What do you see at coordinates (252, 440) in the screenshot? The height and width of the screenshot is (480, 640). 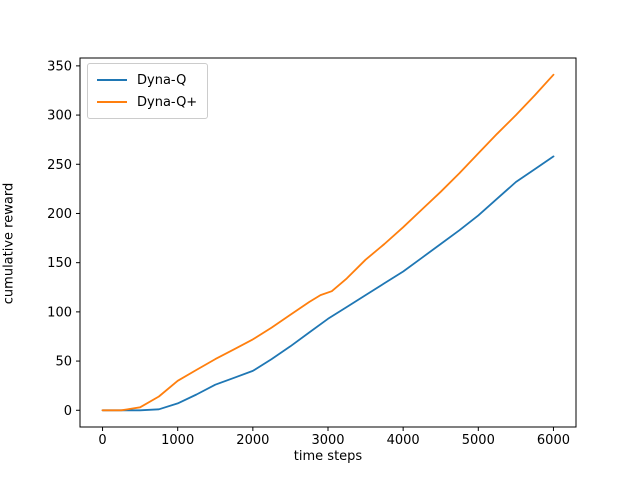 I see `x-tick-label: 2000` at bounding box center [252, 440].